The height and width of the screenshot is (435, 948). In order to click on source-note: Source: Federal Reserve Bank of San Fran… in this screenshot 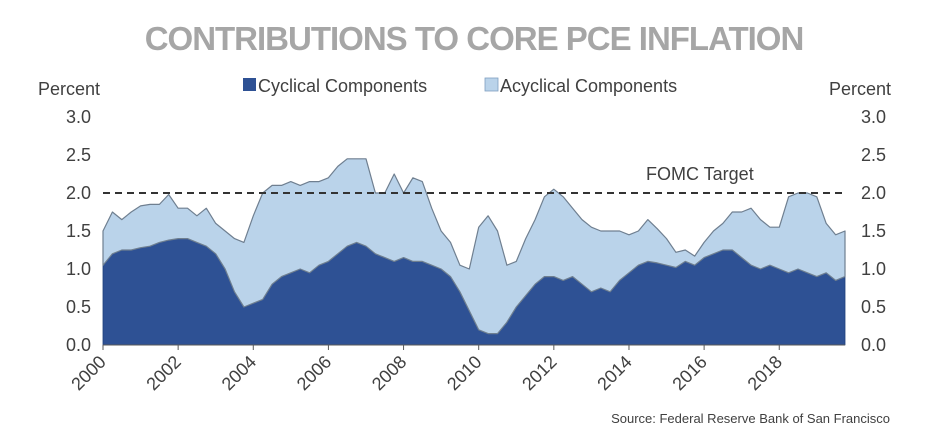, I will do `click(750, 418)`.